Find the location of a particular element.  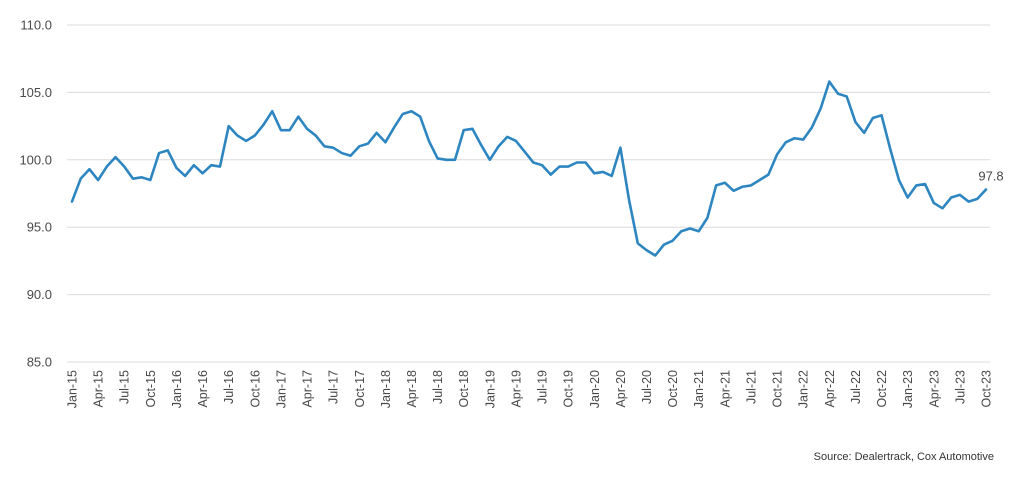

x-tick-label: Jul-16 is located at coordinates (229, 387).